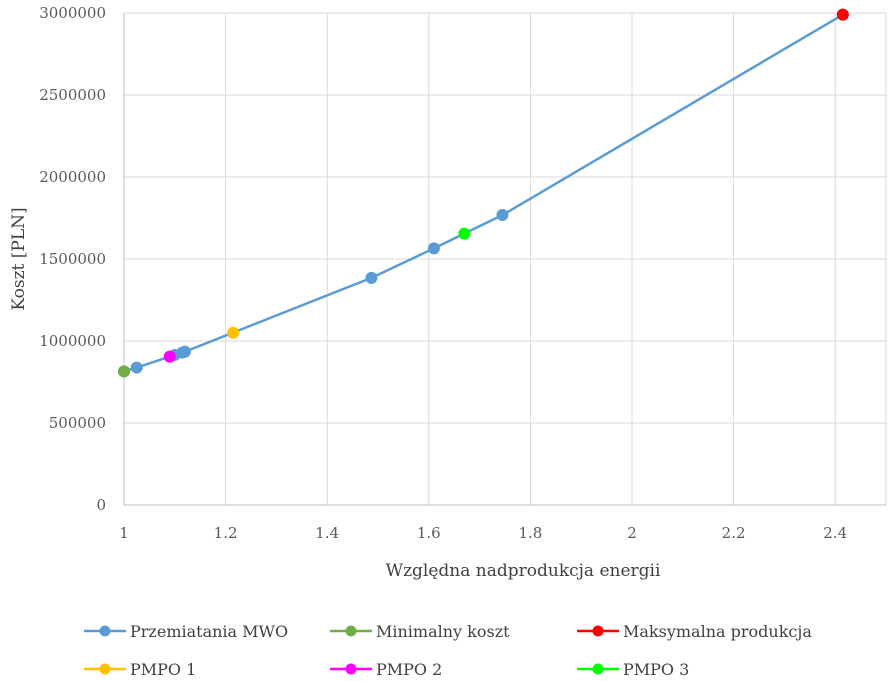 This screenshot has height=681, width=890. I want to click on legend-item: Minimalny koszt, so click(420, 631).